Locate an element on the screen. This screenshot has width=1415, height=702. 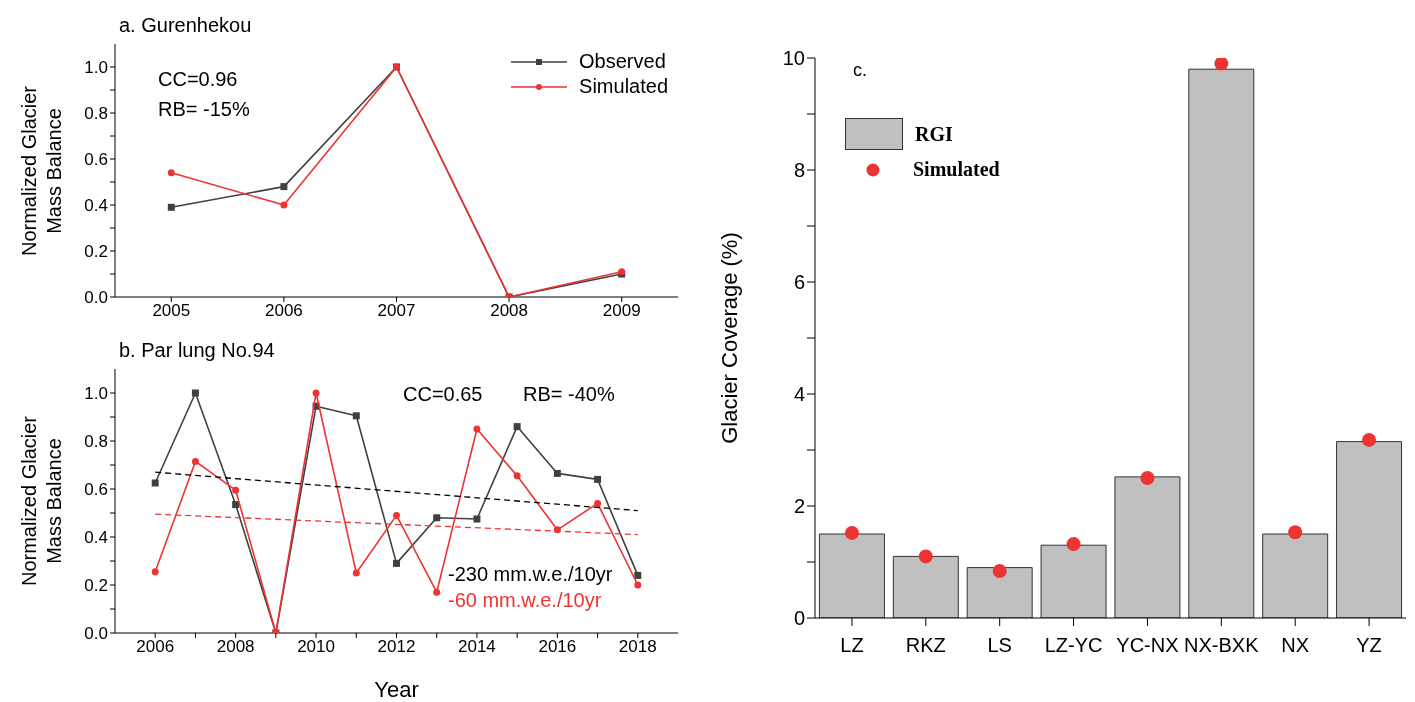
annotation: -60 mm.w.e./10yr is located at coordinates (525, 600).